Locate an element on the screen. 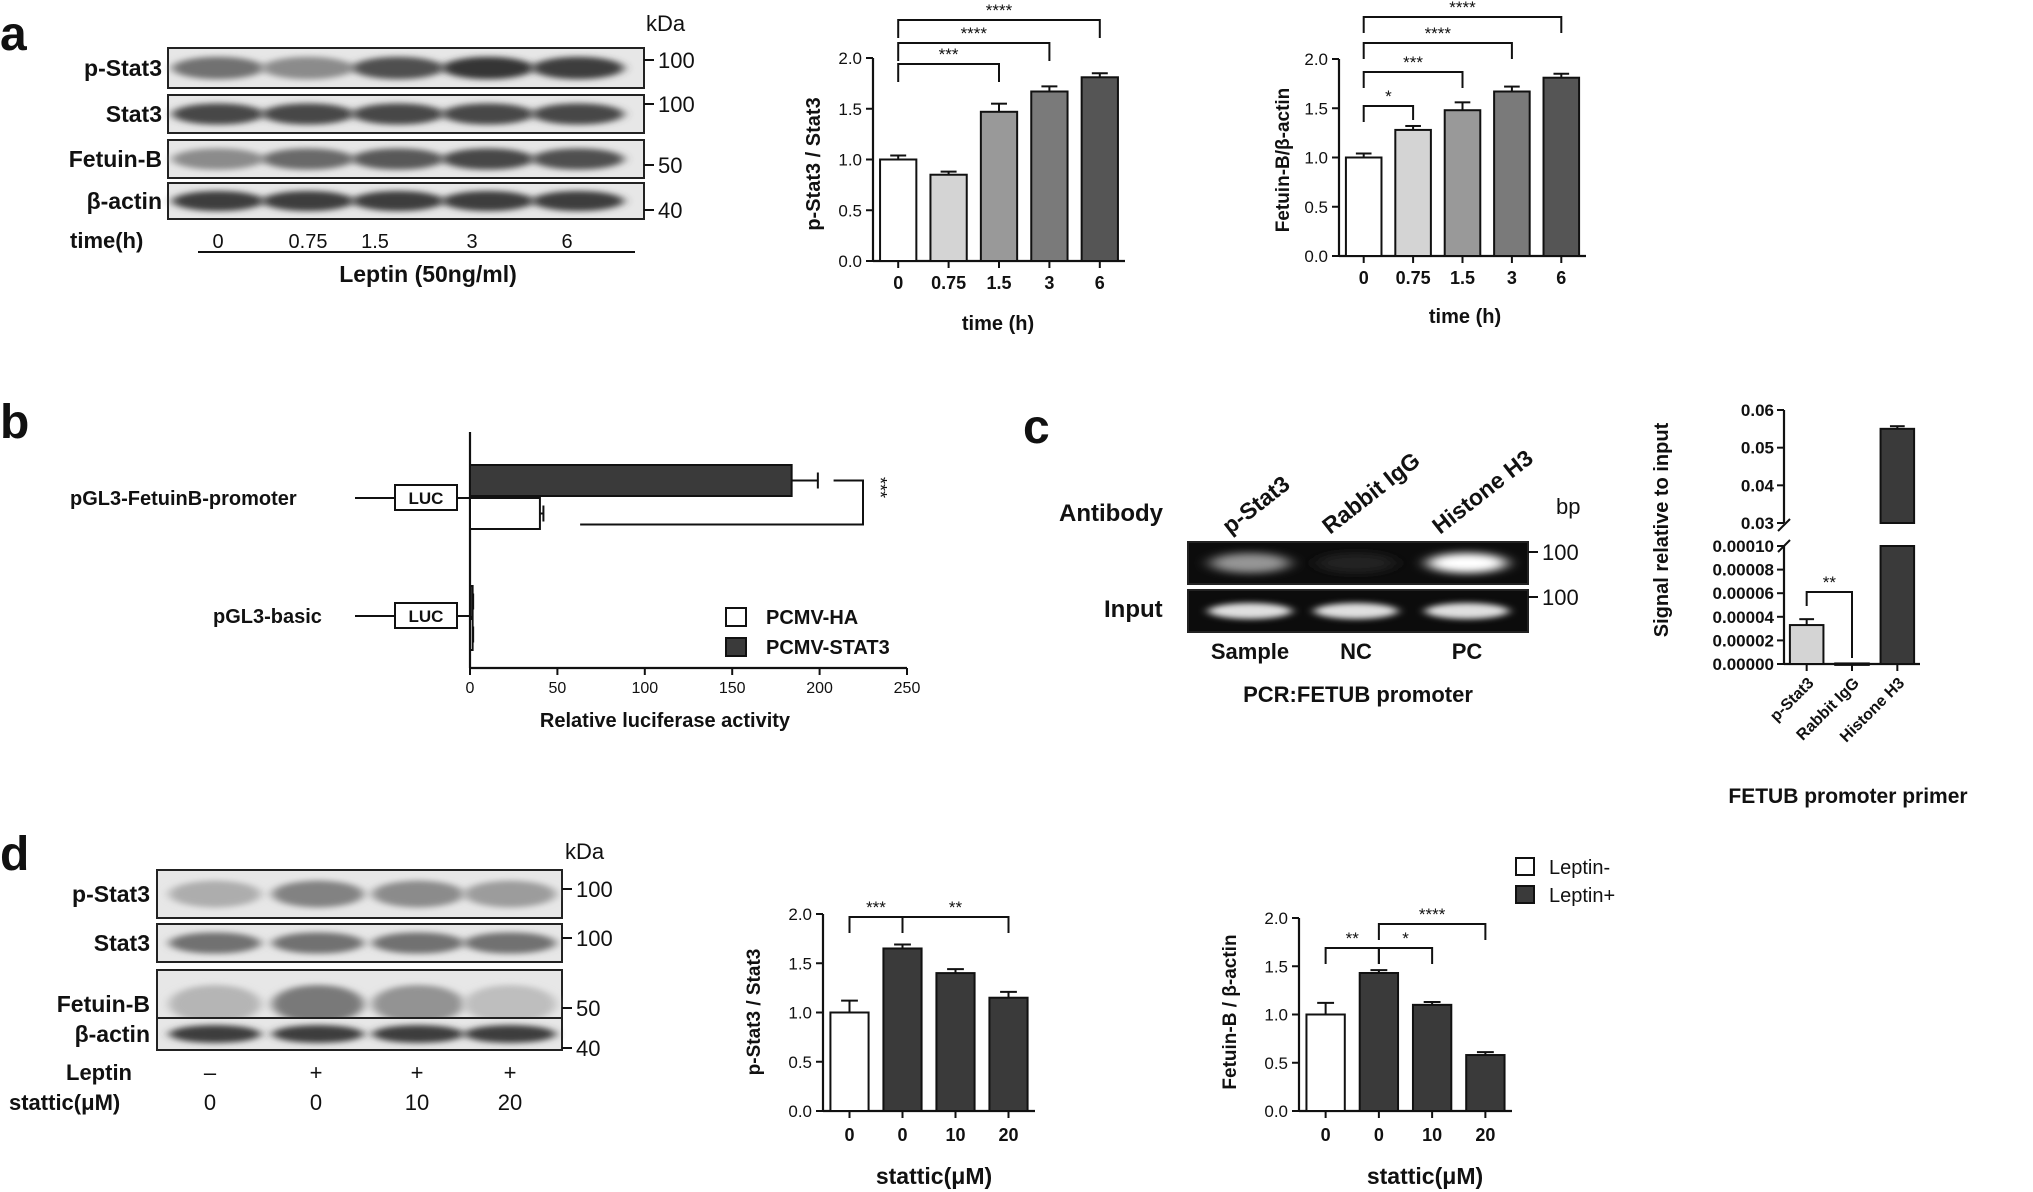 Image resolution: width=2033 pixels, height=1192 pixels. chart-b-luciferase-marks: 0 50 100 150 200 250 *** is located at coordinates (693, 564).